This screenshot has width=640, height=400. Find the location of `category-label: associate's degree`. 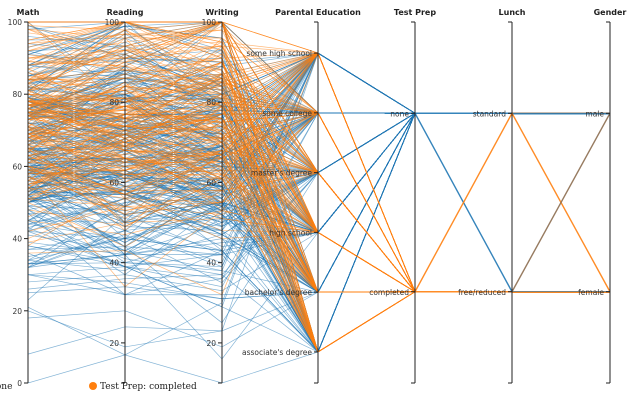

category-label: associate's degree is located at coordinates (277, 352).